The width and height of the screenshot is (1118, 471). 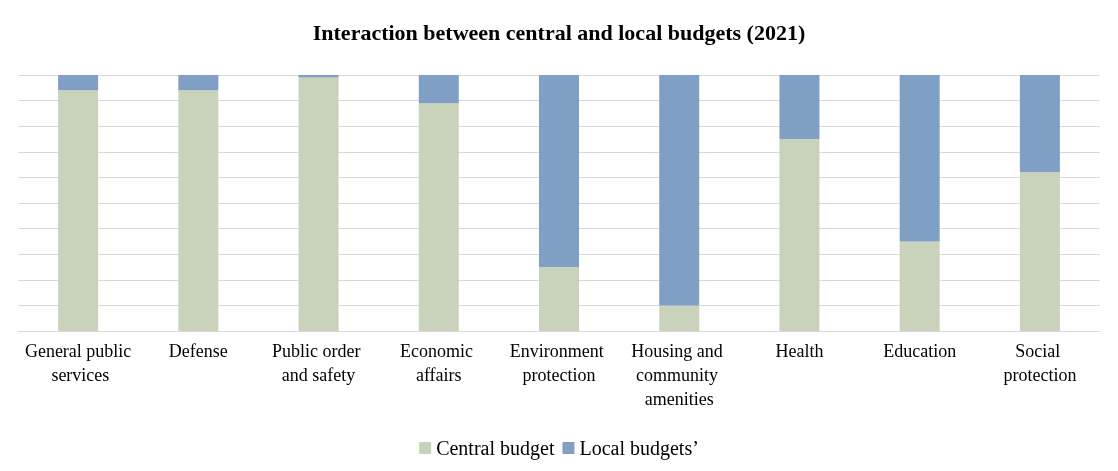 I want to click on chart-title: Interaction between central and local budgets (2021), so click(x=559, y=32).